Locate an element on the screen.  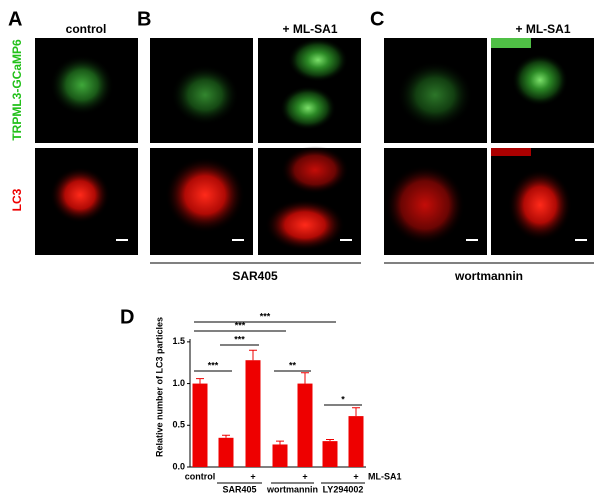
significance-label: ** is located at coordinates (293, 365).